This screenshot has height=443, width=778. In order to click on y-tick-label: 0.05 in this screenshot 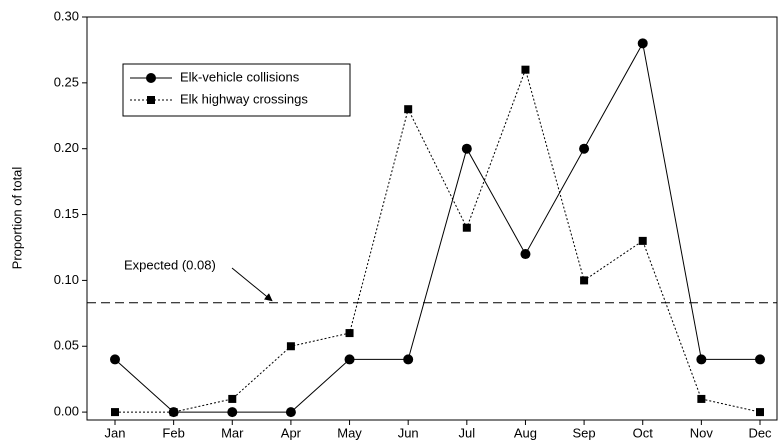, I will do `click(66, 345)`.